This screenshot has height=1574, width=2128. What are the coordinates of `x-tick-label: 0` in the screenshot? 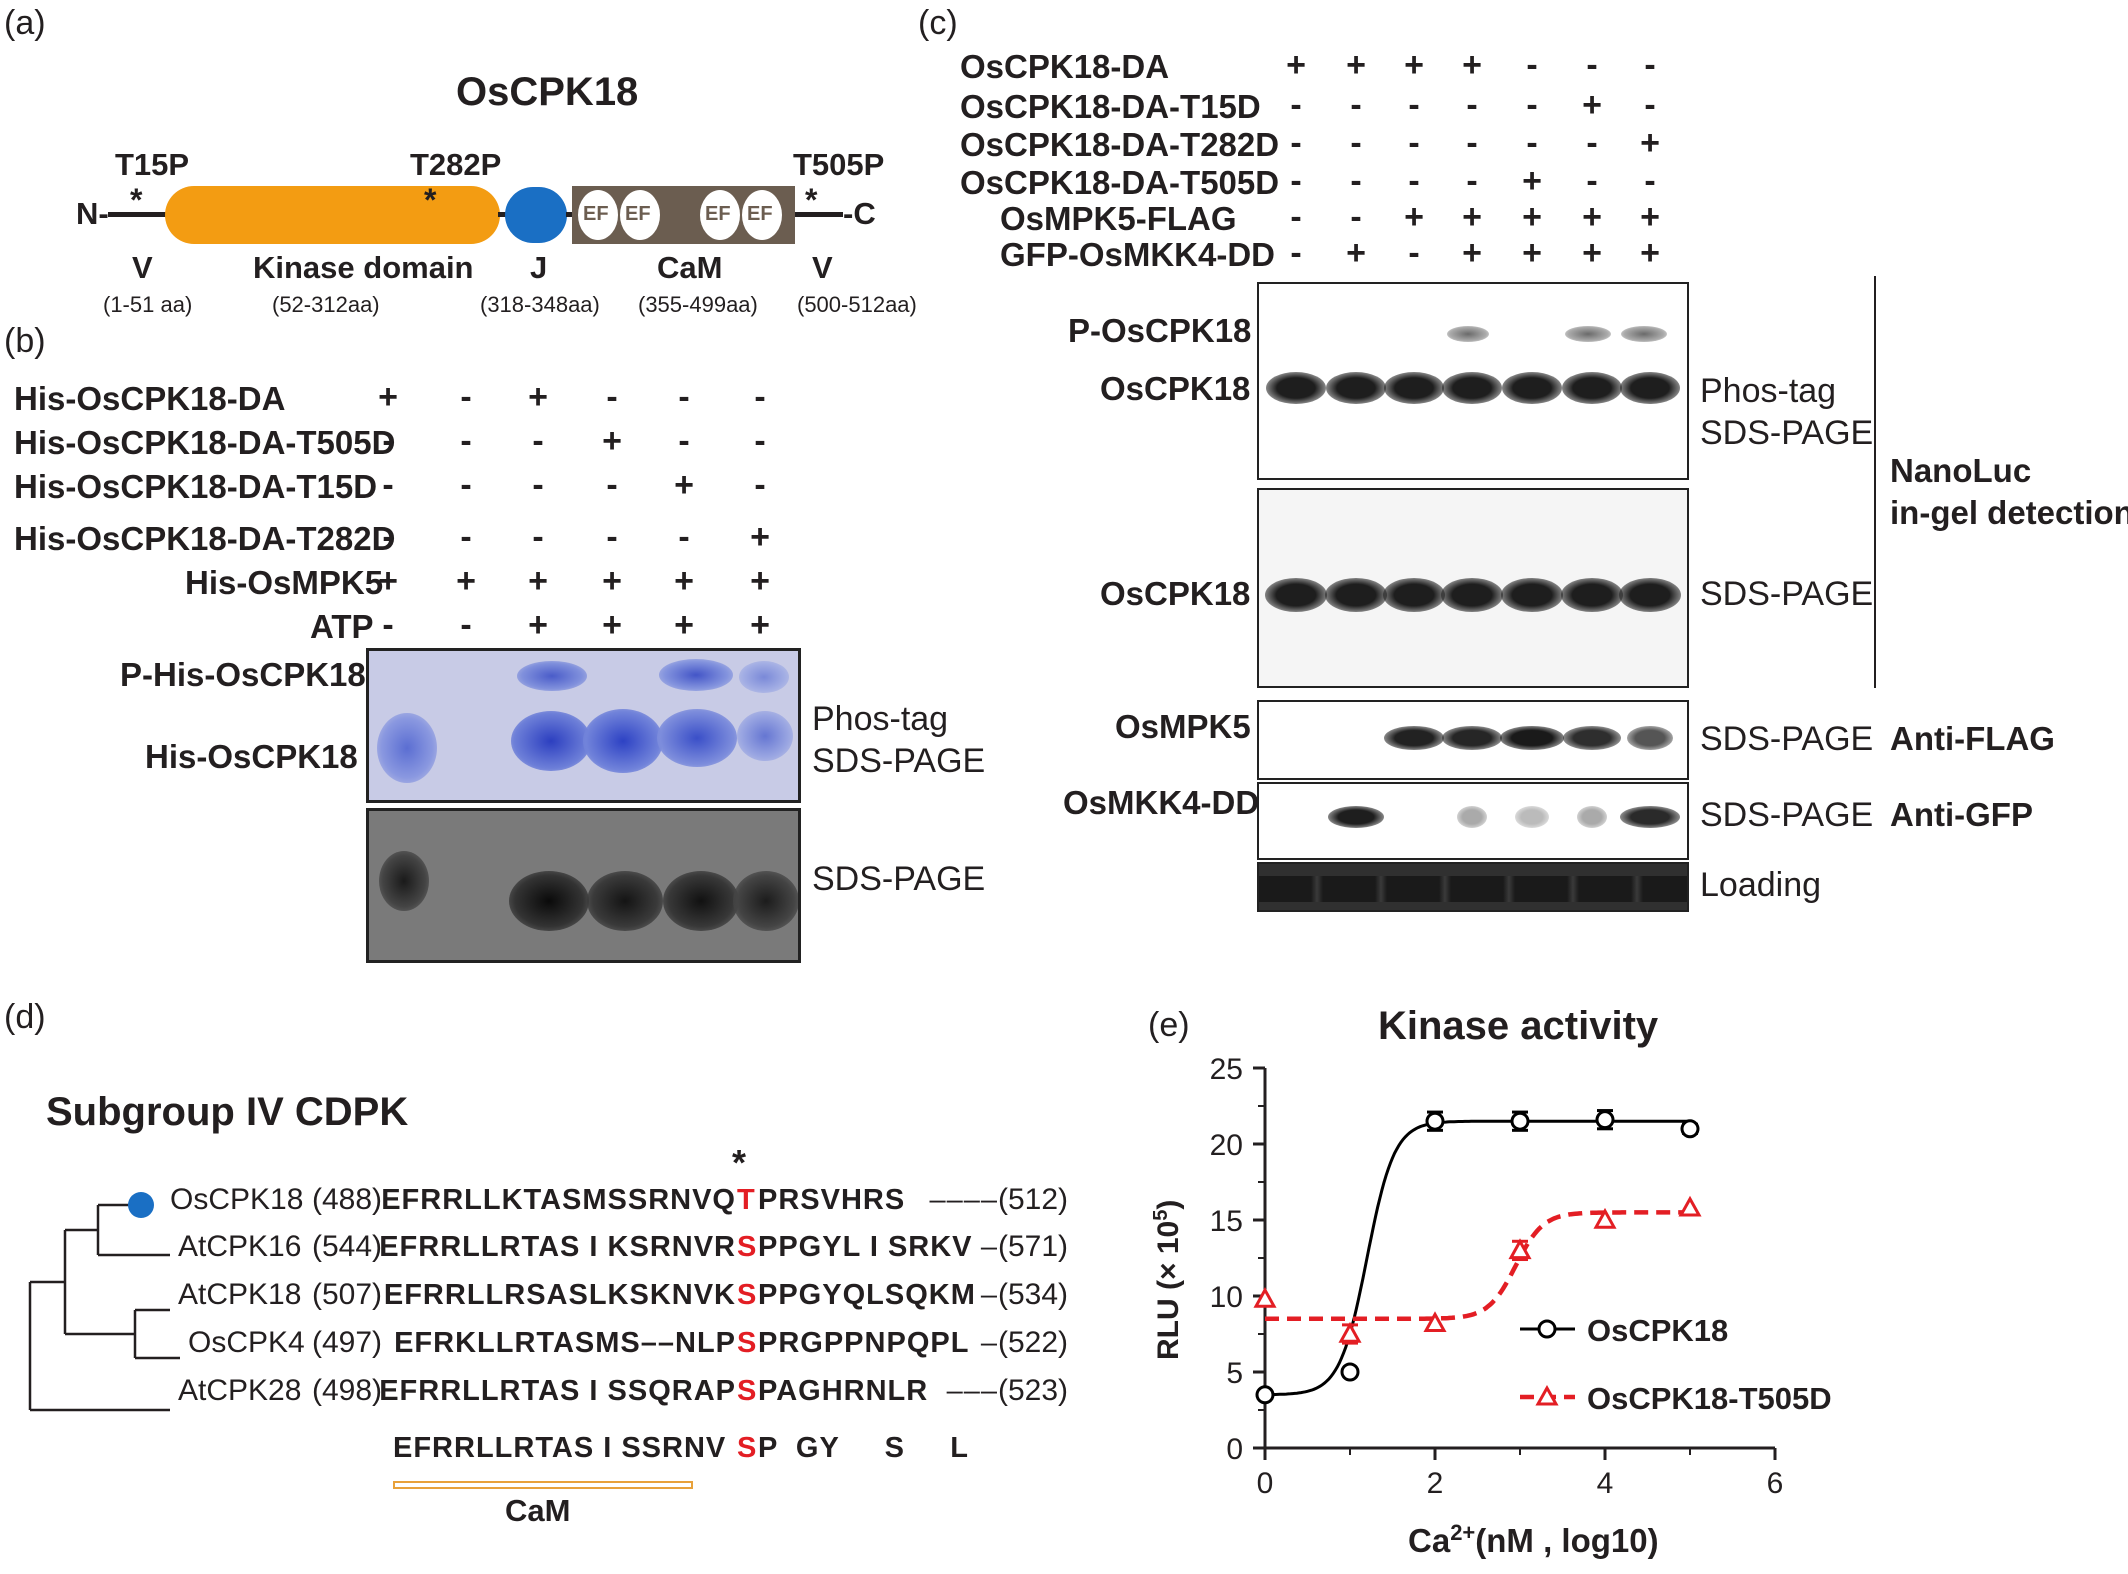 It's located at (1265, 1483).